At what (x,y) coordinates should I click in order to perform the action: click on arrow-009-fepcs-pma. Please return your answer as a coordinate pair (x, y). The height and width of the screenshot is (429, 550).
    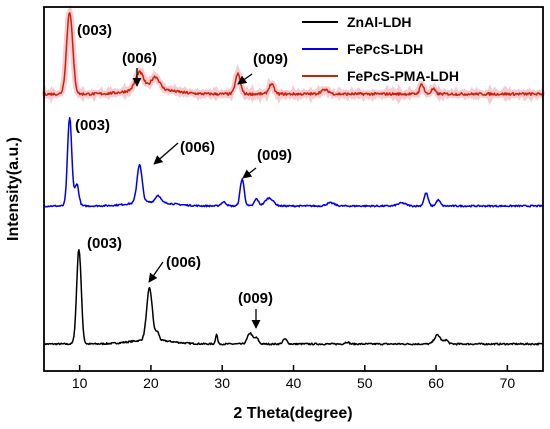
    Looking at the image, I should click on (245, 79).